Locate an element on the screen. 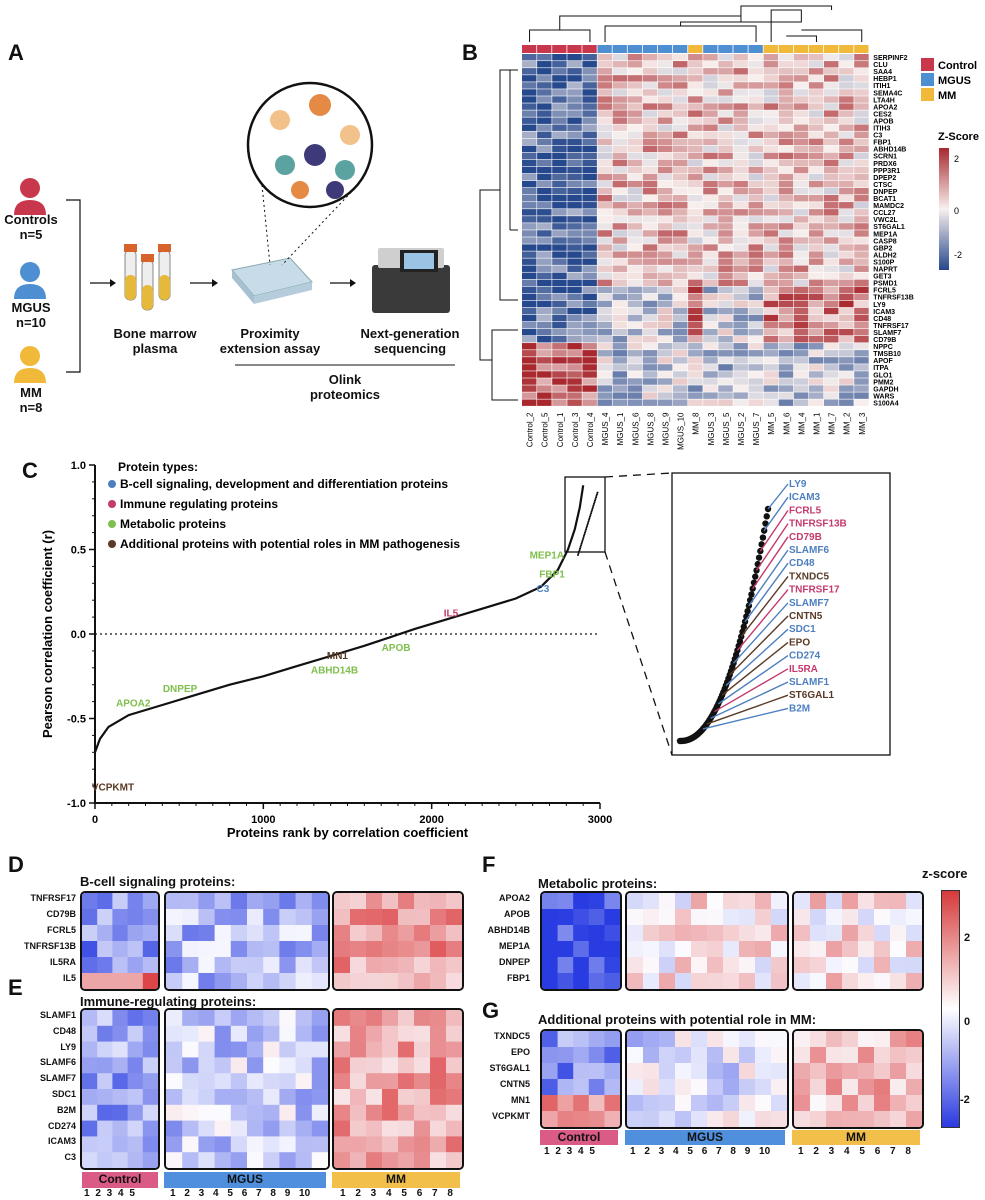  zoom-label: IL5RA is located at coordinates (803, 669).